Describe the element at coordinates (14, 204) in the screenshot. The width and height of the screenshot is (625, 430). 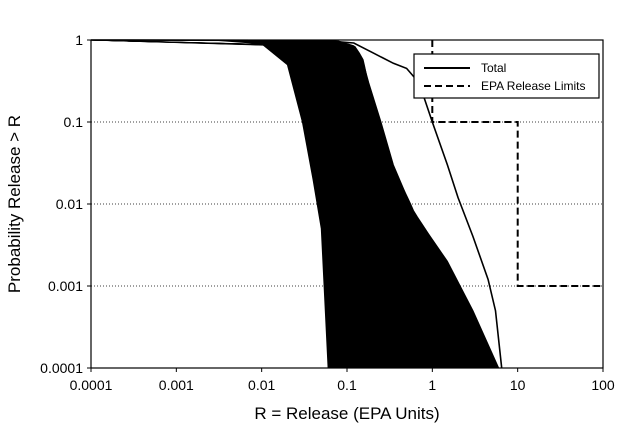
I see `y-axis-title: Probability Release > R` at that location.